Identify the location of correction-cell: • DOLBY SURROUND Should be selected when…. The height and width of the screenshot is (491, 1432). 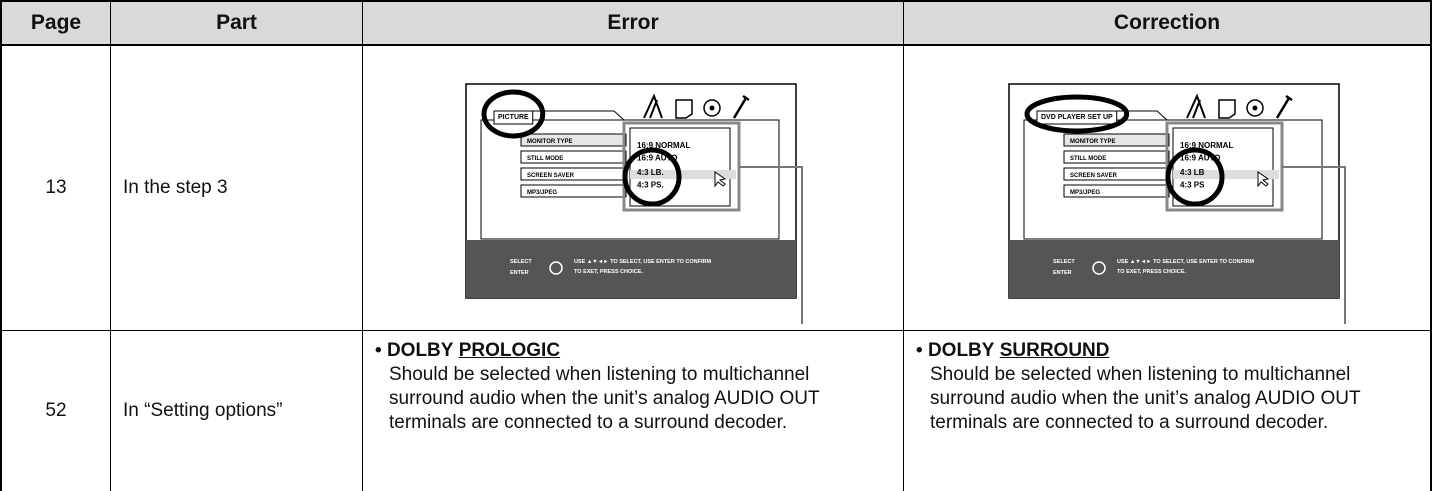
(1167, 411).